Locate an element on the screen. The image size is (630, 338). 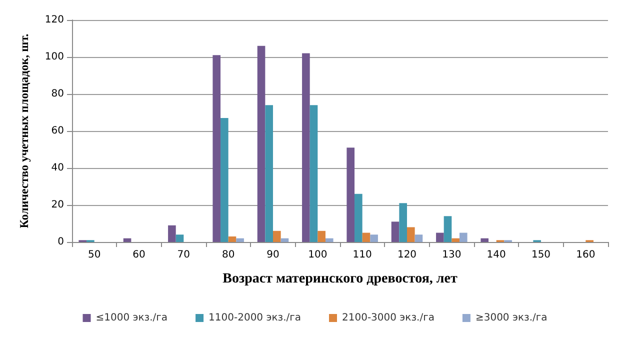
legend-label: 2100-3000 экз./га is located at coordinates (388, 318).